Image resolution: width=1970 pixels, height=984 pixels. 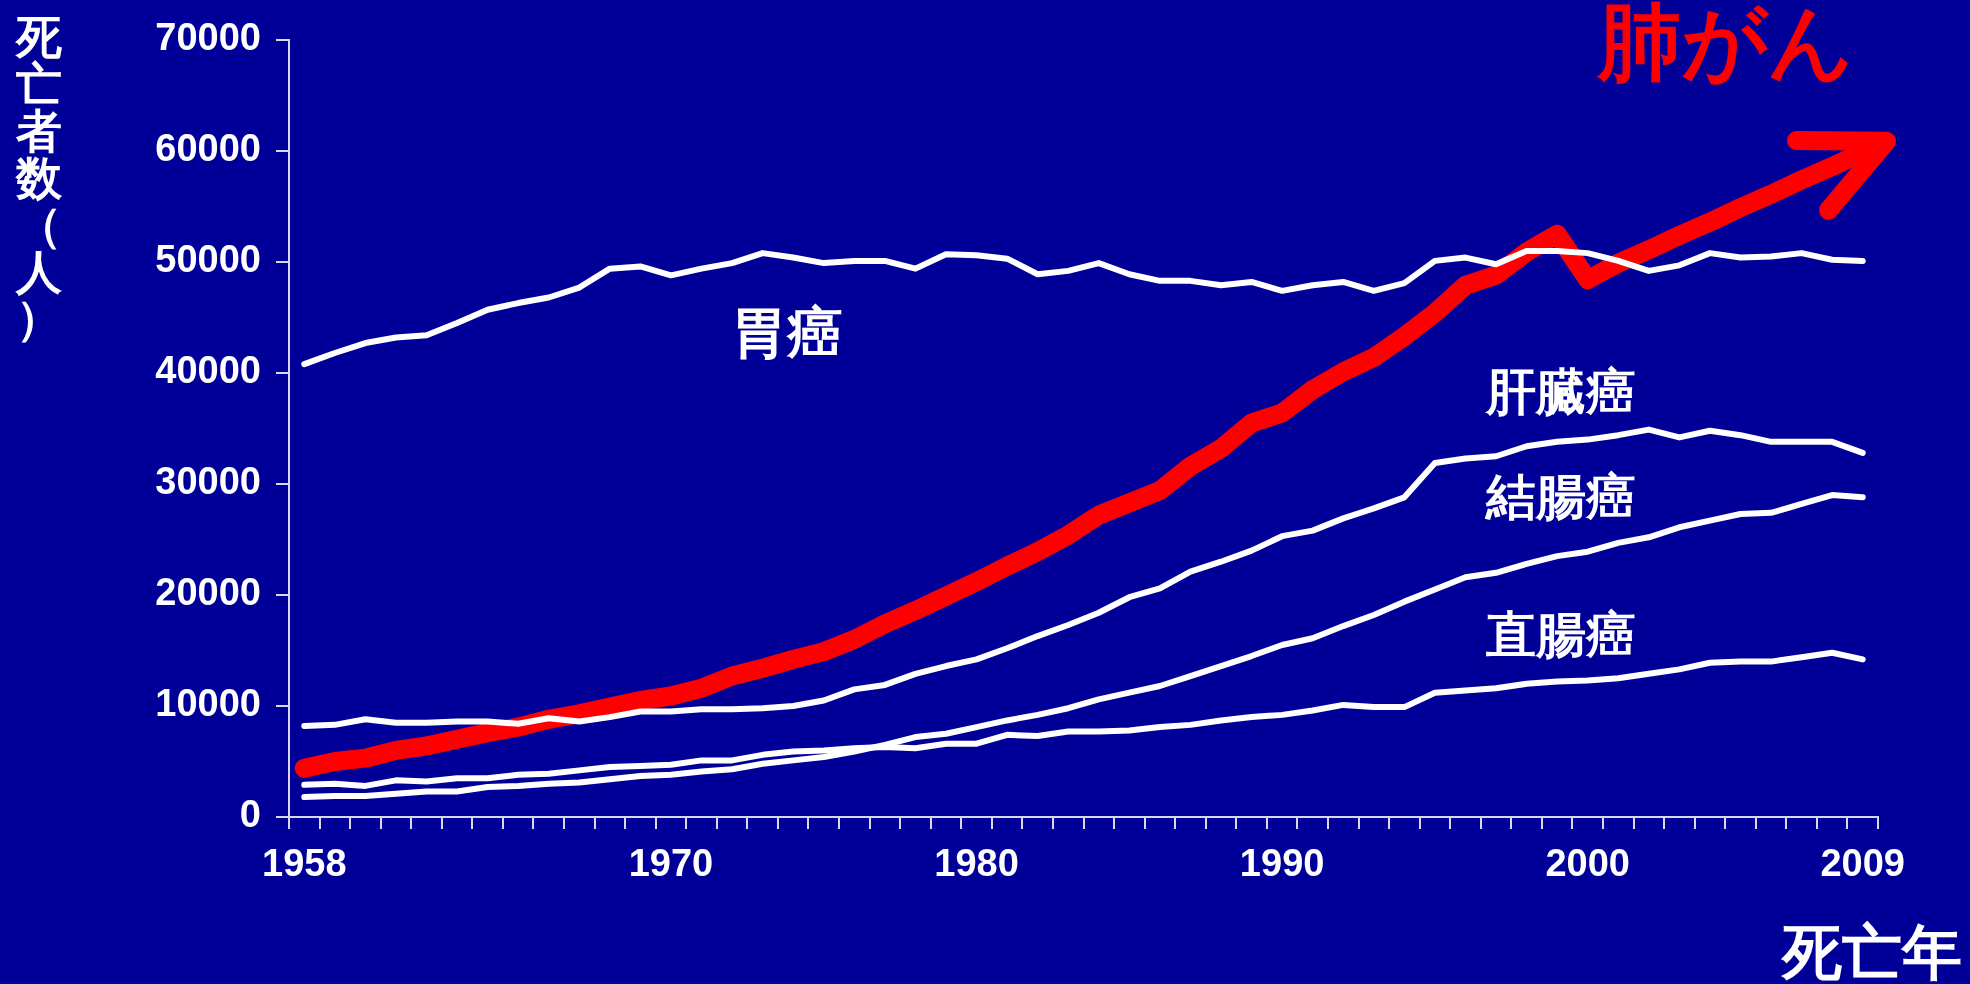 What do you see at coordinates (1862, 863) in the screenshot?
I see `x-tick-label: 2009` at bounding box center [1862, 863].